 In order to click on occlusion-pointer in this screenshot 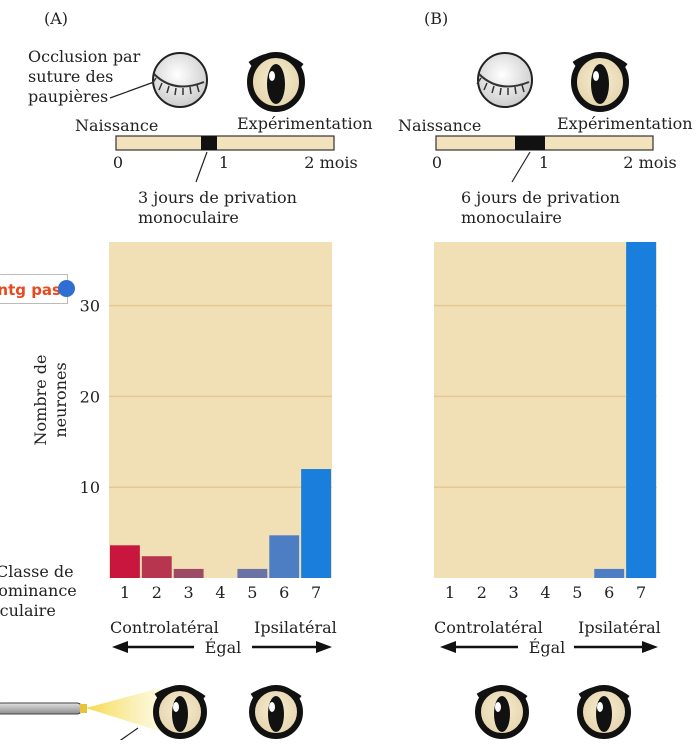, I will do `click(132, 90)`.